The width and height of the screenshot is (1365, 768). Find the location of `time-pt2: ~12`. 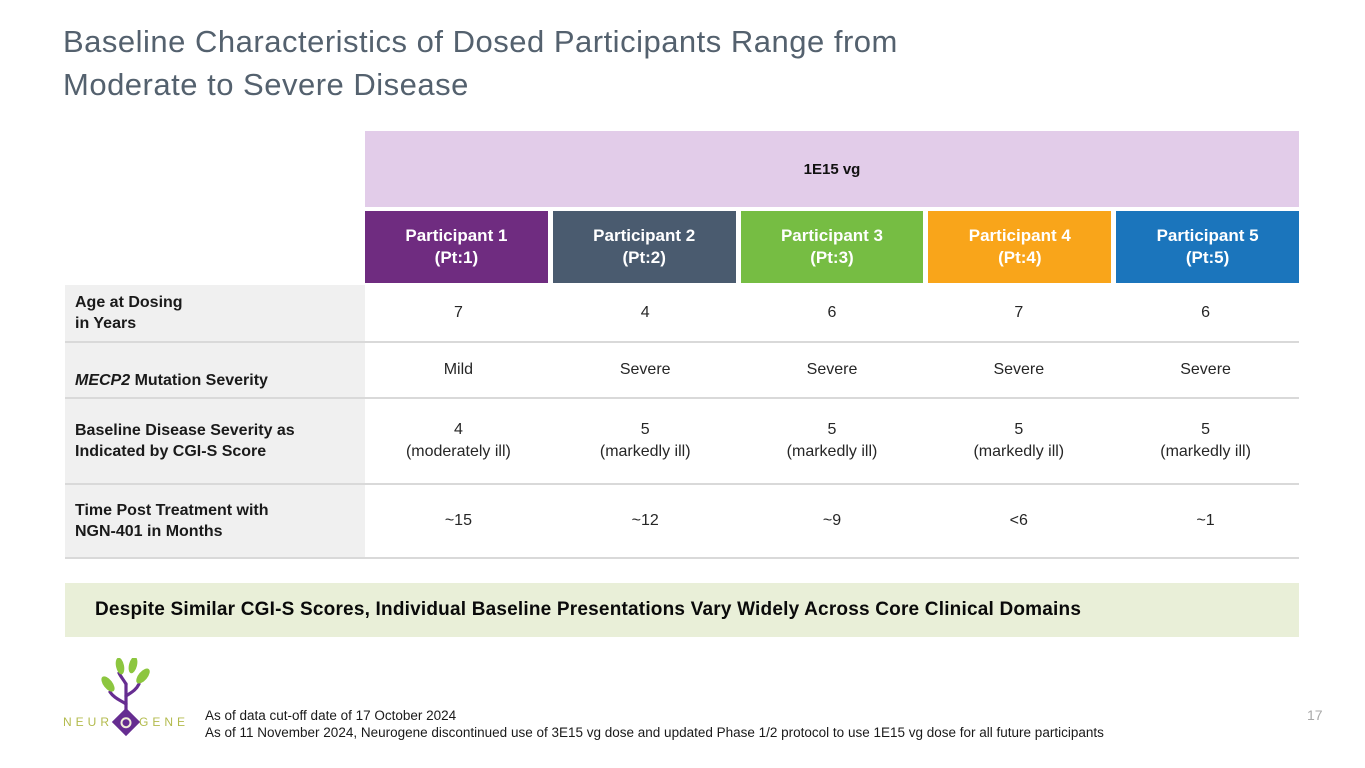

time-pt2: ~12 is located at coordinates (645, 521).